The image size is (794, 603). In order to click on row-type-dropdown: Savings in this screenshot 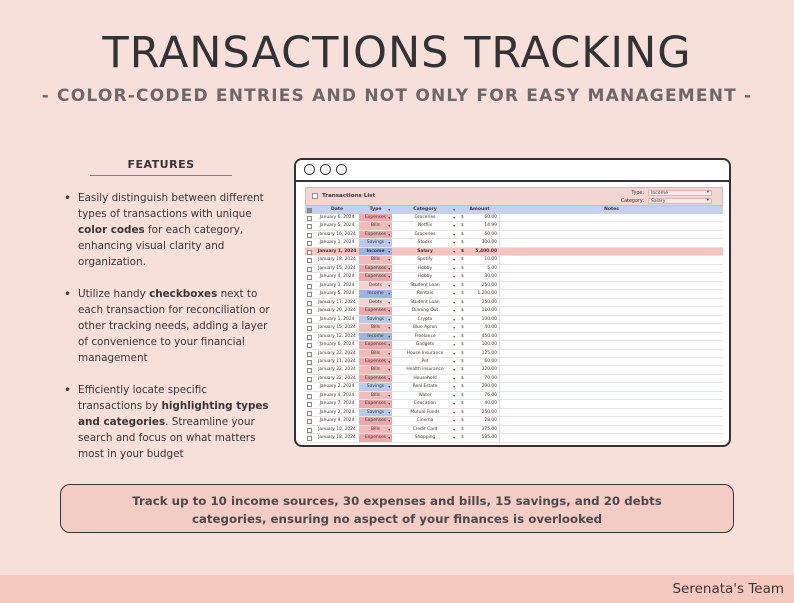, I will do `click(375, 320)`.